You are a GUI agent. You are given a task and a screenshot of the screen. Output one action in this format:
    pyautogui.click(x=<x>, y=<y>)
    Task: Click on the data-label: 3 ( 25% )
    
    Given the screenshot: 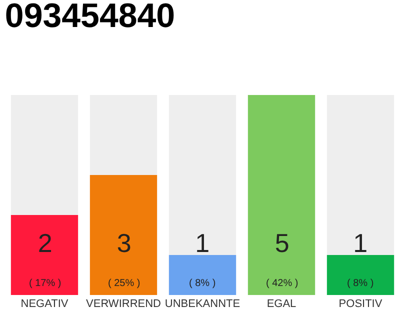 What is the action you would take?
    pyautogui.click(x=124, y=258)
    